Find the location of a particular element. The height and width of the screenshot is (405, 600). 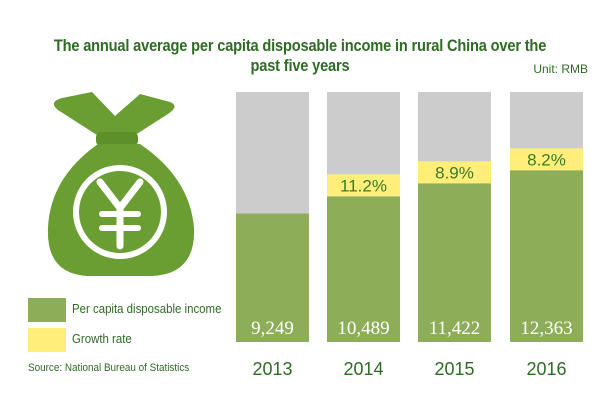

legend-label-growth: Growth rate is located at coordinates (102, 338).